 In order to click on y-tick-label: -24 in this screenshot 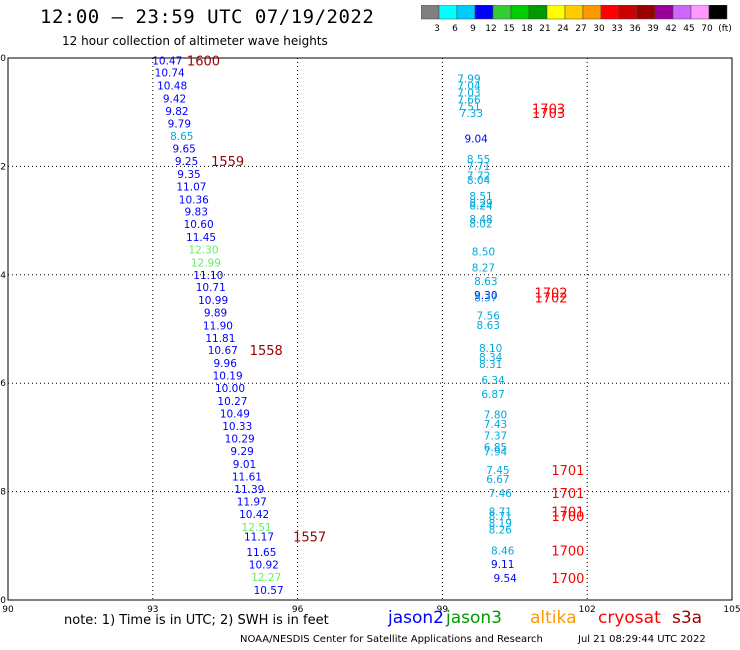, I will do `click(3, 276)`.